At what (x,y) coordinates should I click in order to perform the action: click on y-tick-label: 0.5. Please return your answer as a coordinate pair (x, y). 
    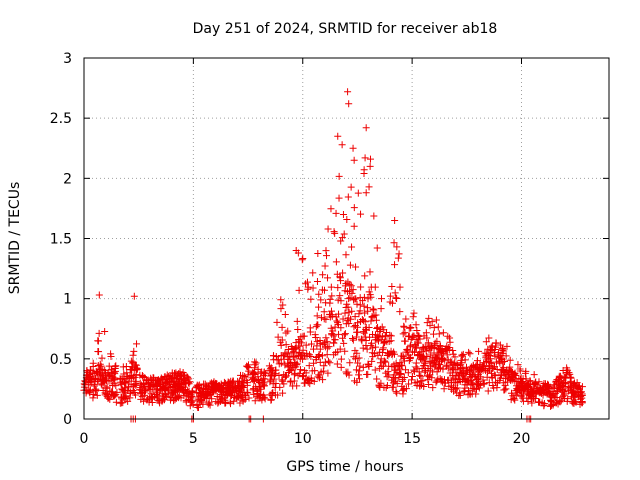
    Looking at the image, I should click on (61, 360).